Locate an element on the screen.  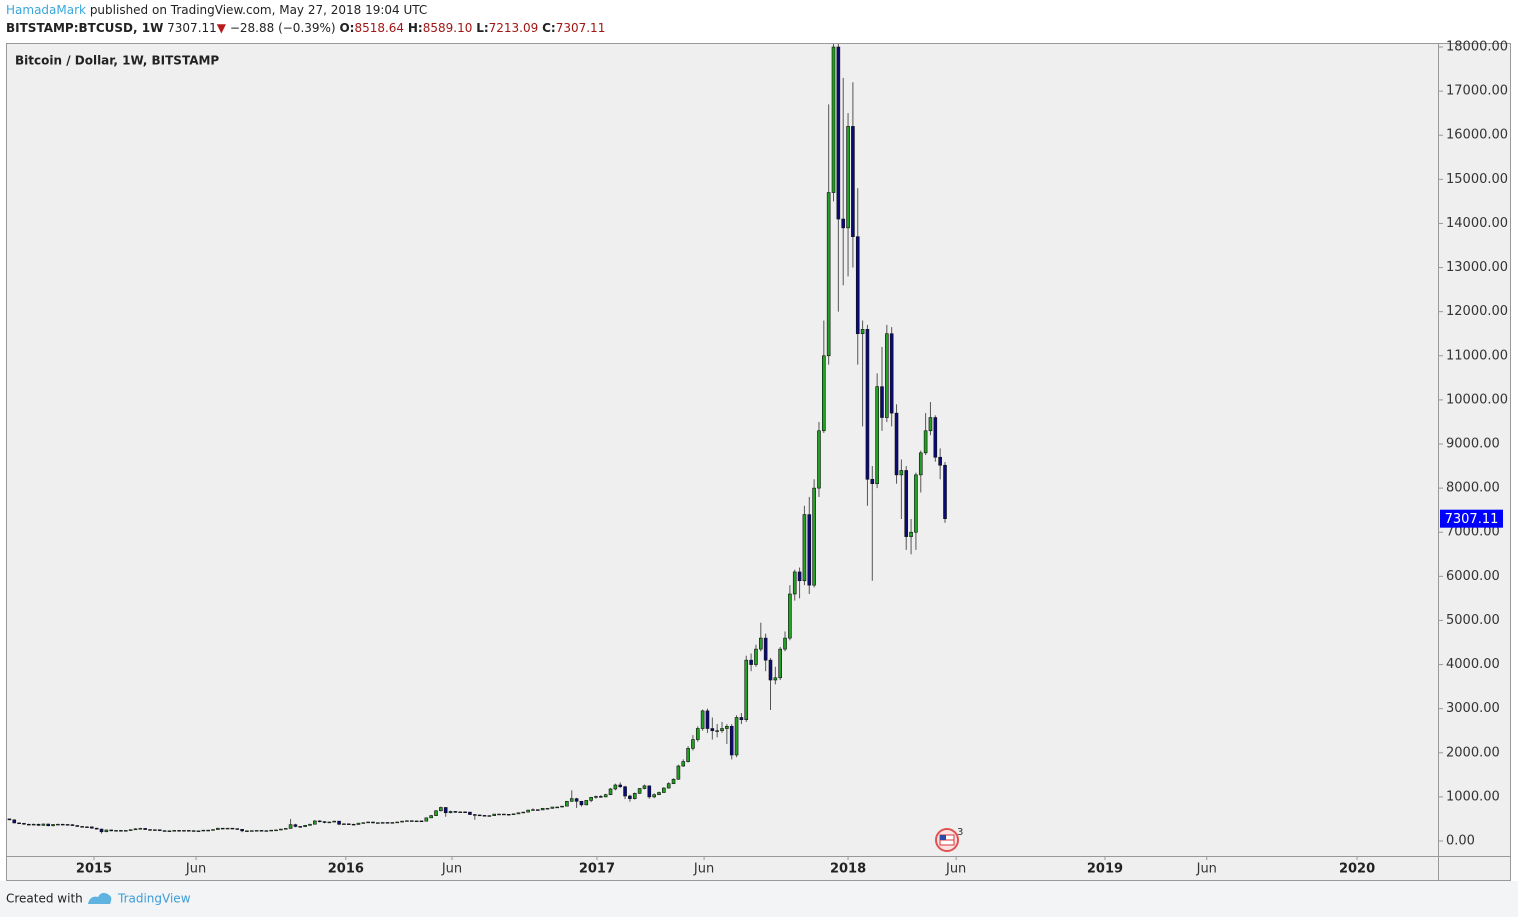
o-label: O: is located at coordinates (347, 28).